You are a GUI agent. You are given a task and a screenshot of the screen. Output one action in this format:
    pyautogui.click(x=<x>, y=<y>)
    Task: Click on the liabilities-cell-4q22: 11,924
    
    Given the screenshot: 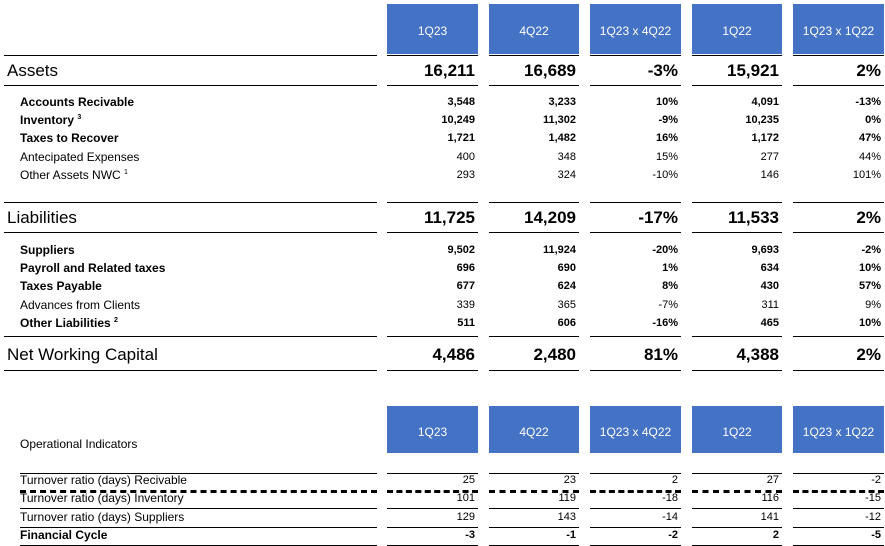 What is the action you would take?
    pyautogui.click(x=559, y=250)
    